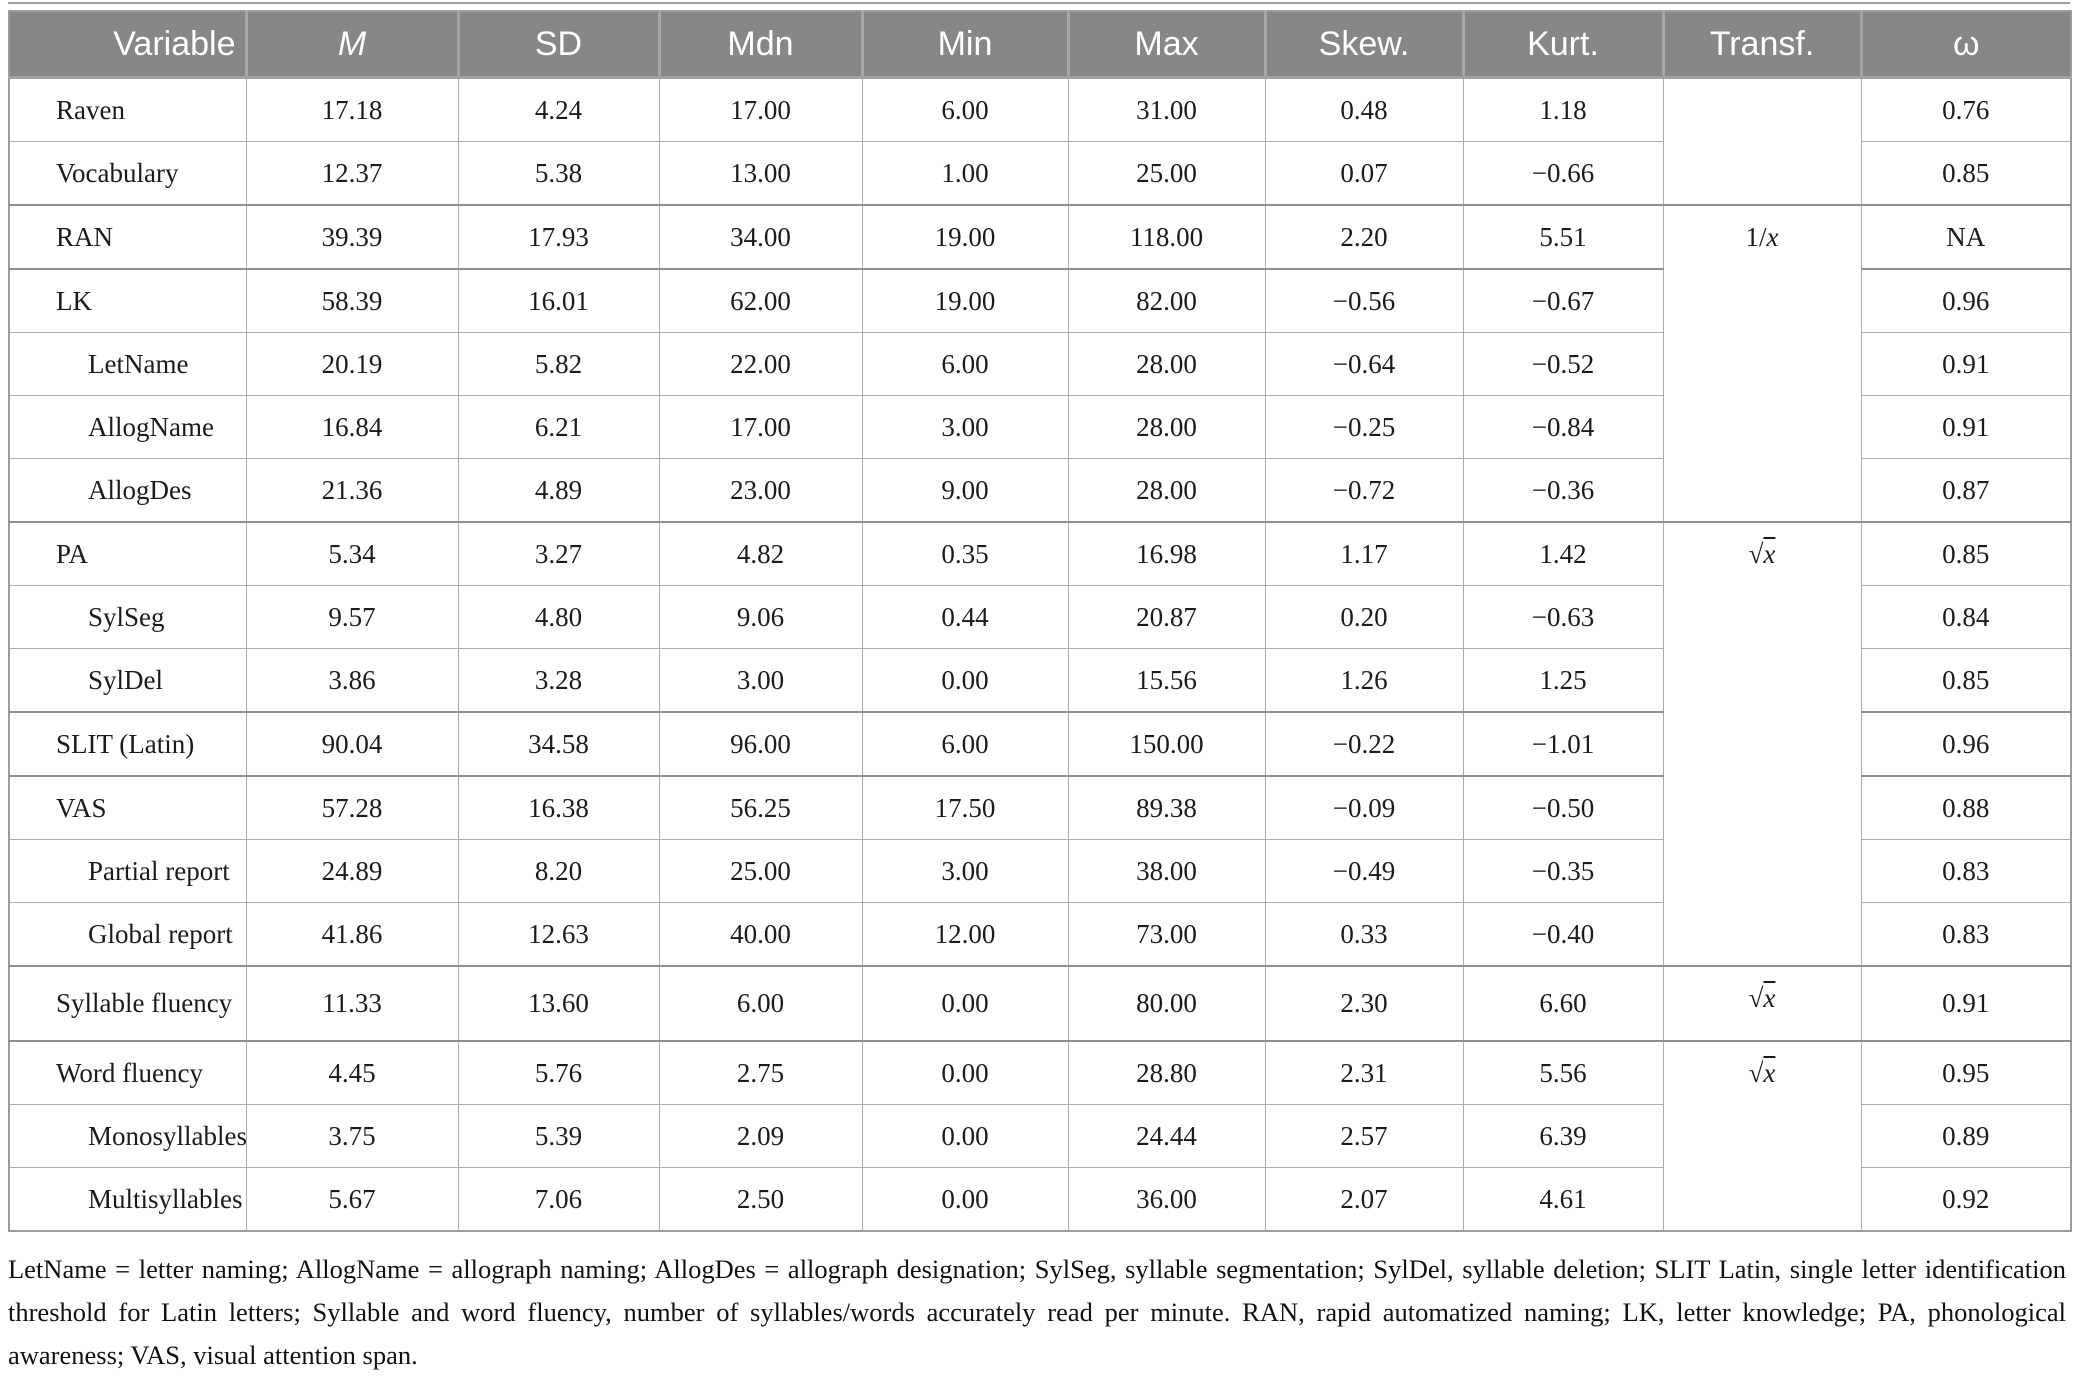 The image size is (2076, 1377). I want to click on cell-variable: AllogDes, so click(127, 490).